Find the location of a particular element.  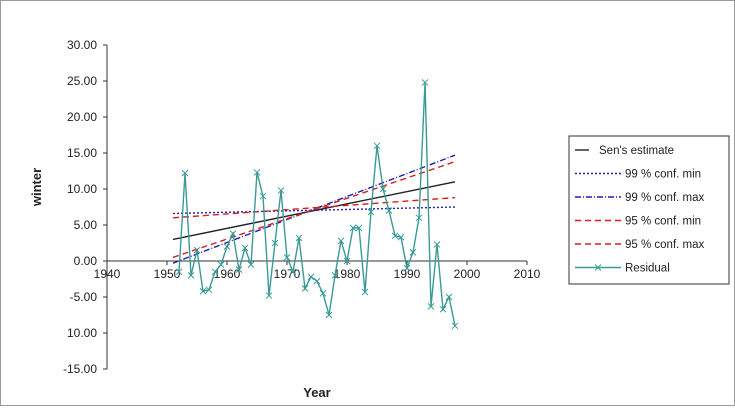

y-tick-label: 15.00 is located at coordinates (82, 153).